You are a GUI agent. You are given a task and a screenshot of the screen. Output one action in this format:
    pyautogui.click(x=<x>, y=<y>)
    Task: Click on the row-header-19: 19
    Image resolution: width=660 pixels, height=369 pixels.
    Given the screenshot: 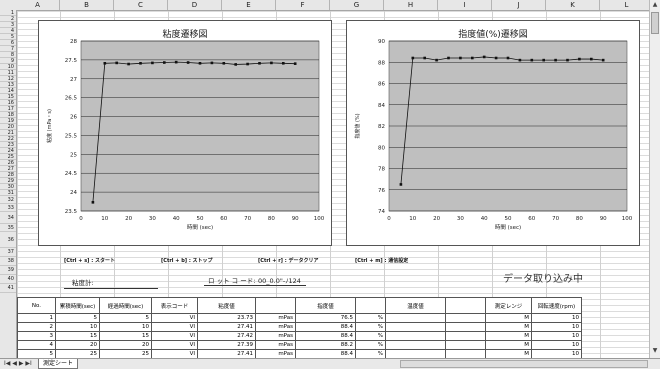 What is the action you would take?
    pyautogui.click(x=8, y=121)
    